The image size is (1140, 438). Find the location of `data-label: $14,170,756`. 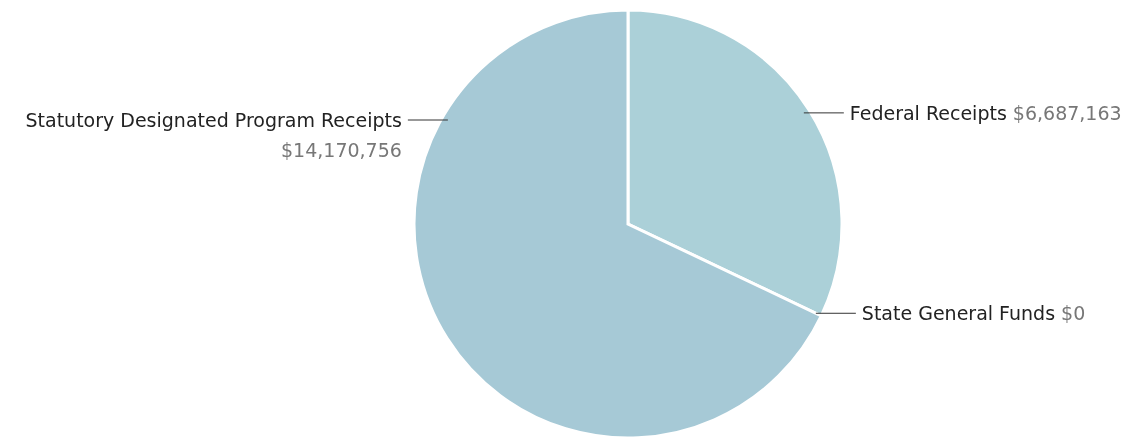

data-label: $14,170,756 is located at coordinates (341, 150).